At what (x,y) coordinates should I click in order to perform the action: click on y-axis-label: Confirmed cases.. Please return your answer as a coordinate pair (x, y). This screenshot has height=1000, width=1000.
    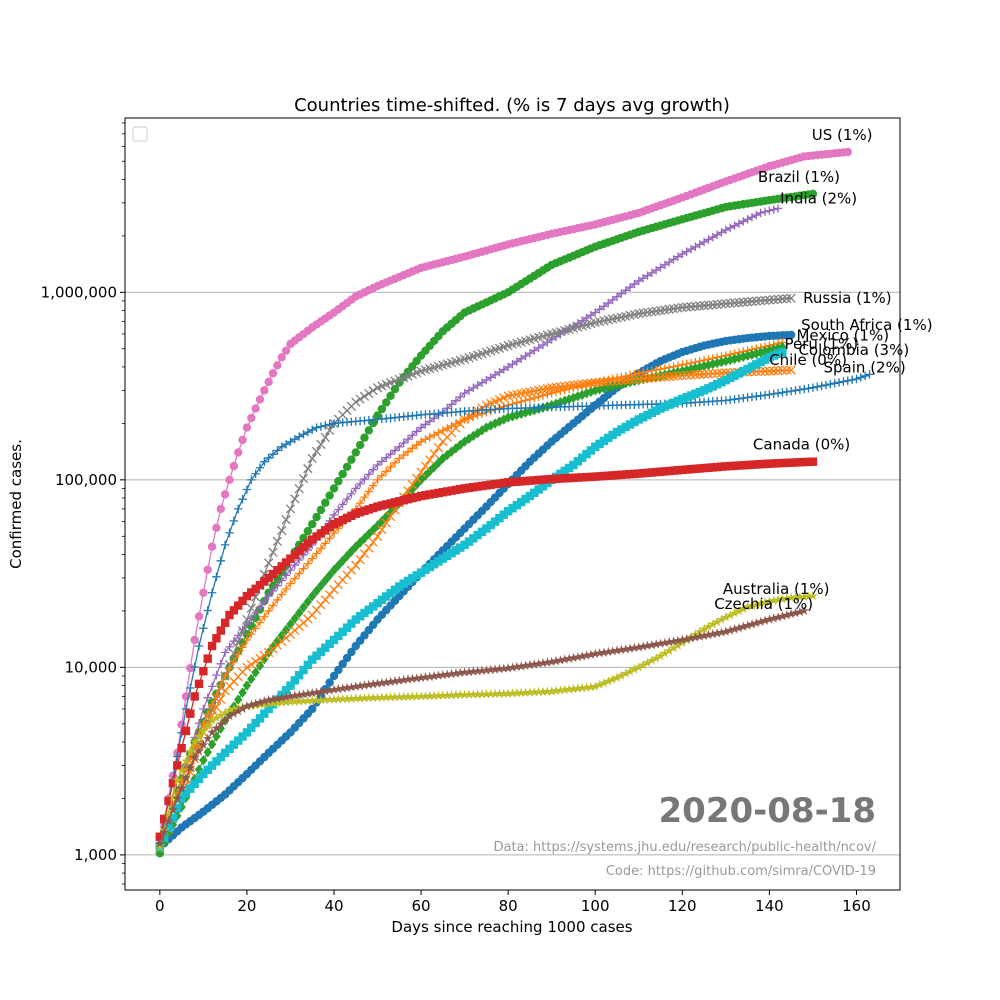
    Looking at the image, I should click on (16, 504).